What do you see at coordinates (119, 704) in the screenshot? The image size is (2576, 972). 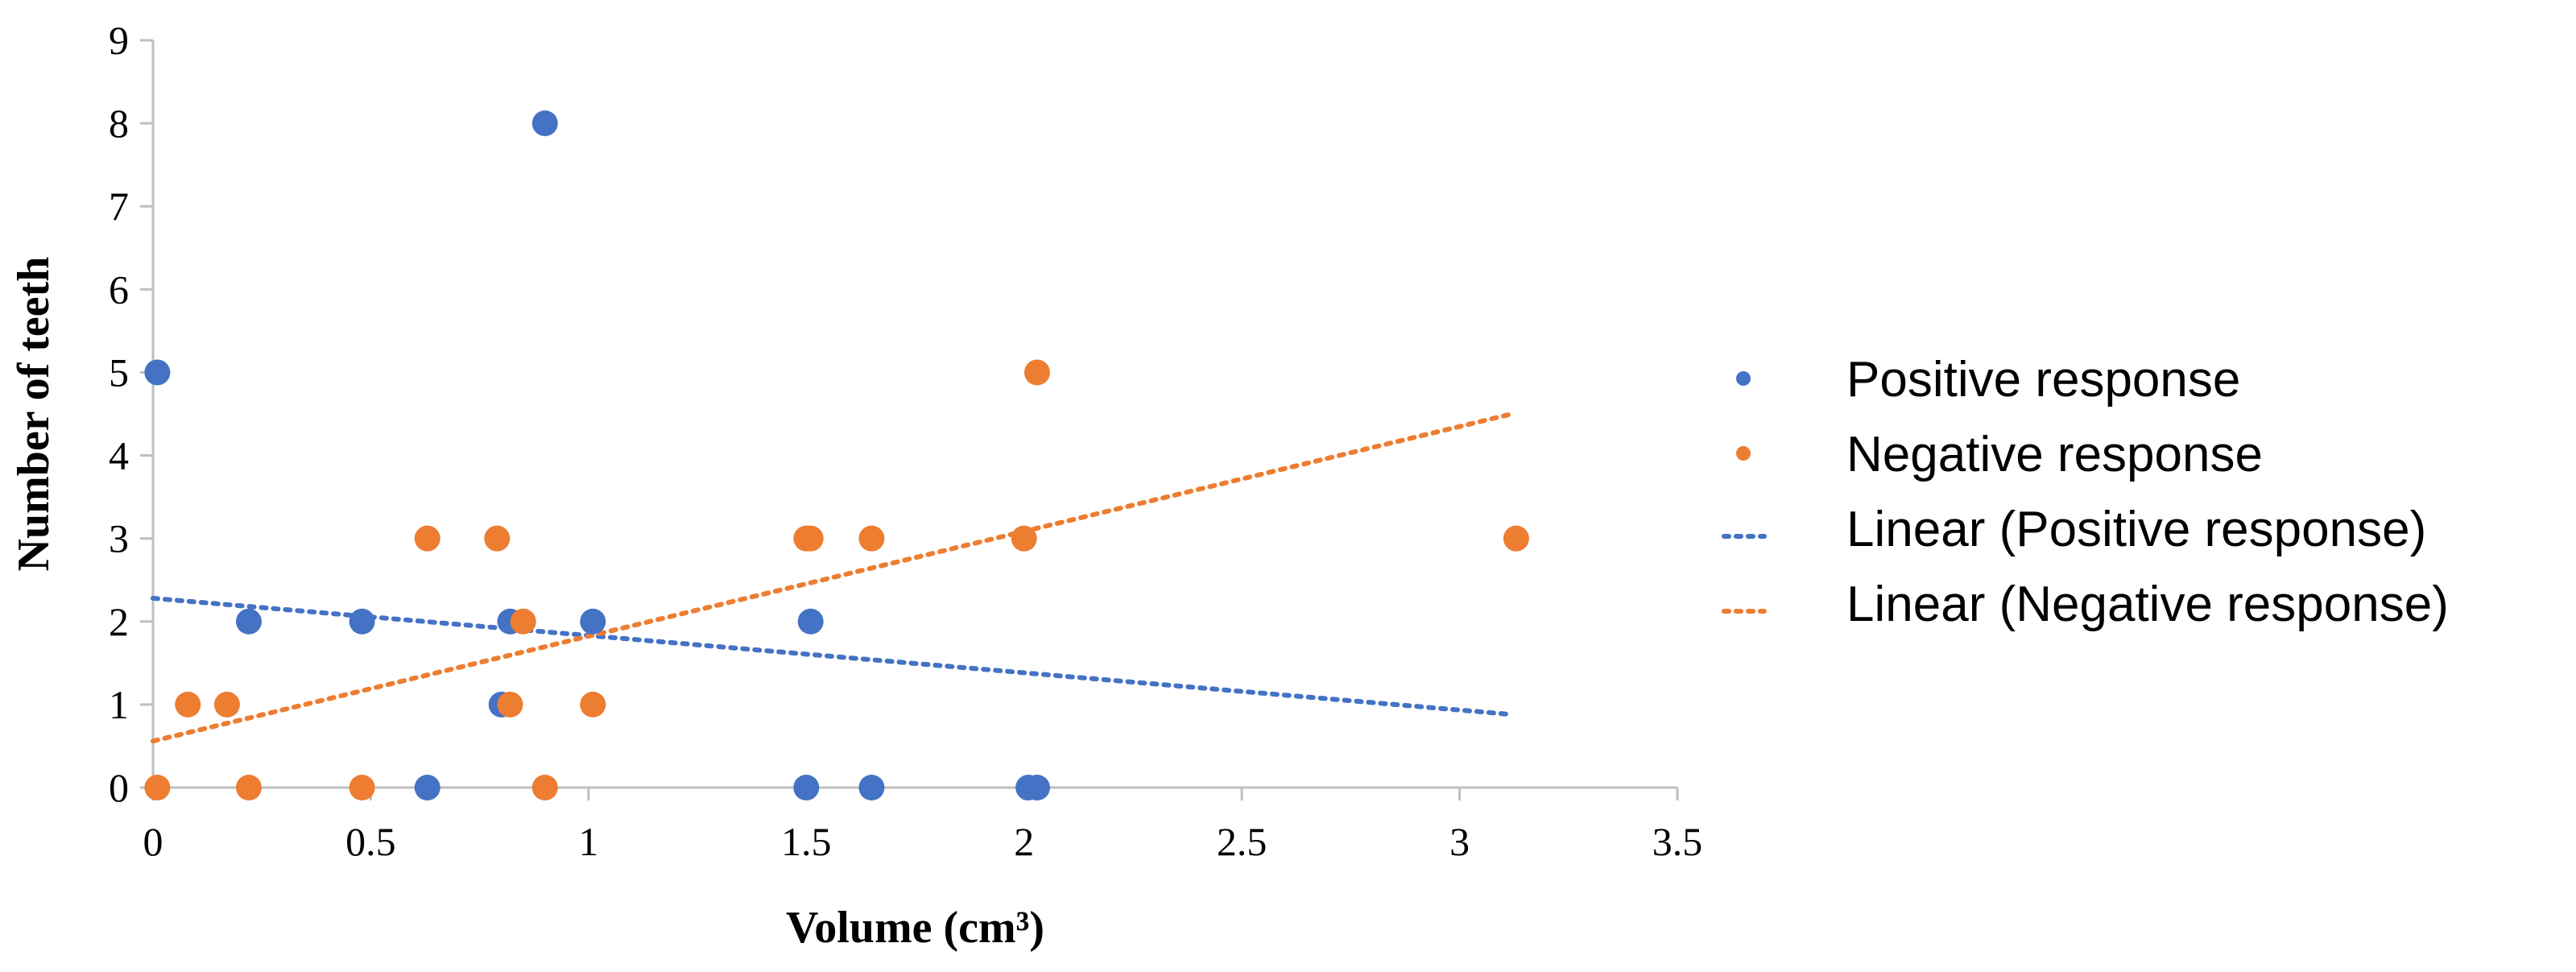 I see `y-tick-label: 1` at bounding box center [119, 704].